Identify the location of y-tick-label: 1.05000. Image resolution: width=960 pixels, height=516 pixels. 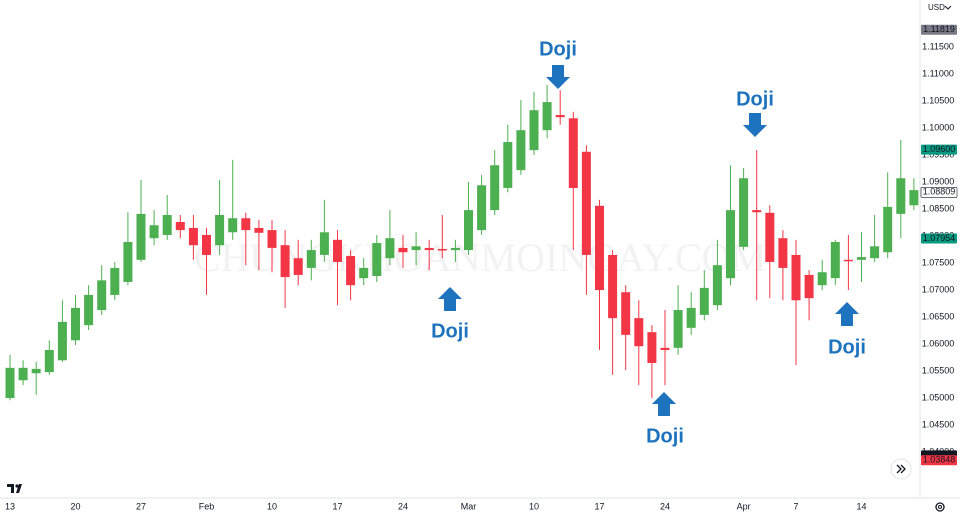
(938, 397).